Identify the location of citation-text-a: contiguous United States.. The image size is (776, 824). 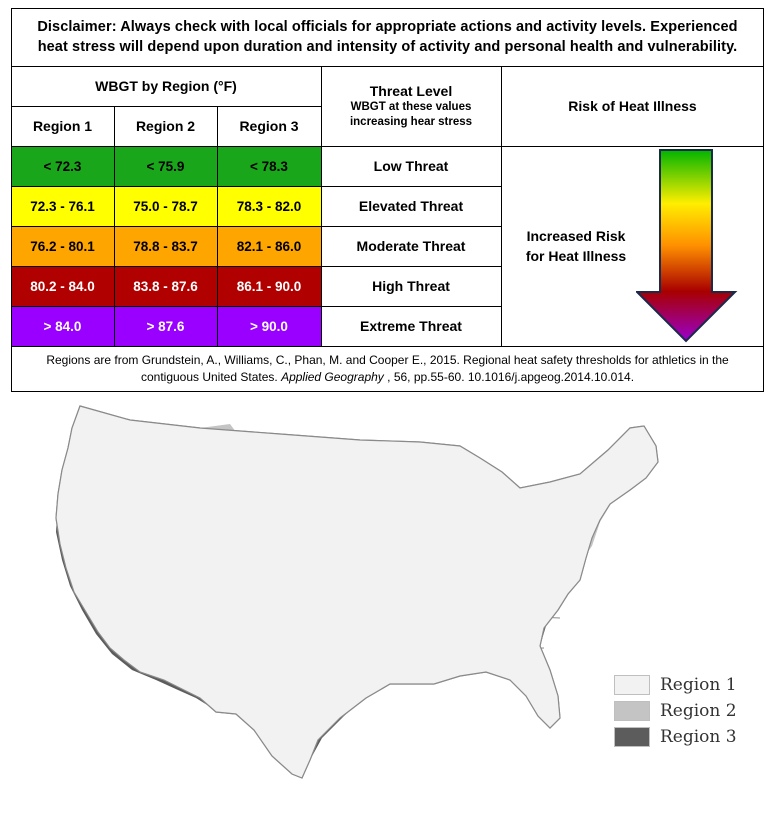
(211, 377).